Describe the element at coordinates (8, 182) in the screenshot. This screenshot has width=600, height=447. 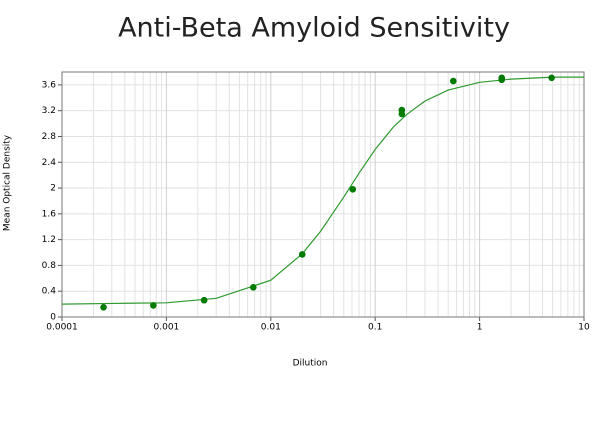
I see `y-axis-label: Mean Optical Density` at that location.